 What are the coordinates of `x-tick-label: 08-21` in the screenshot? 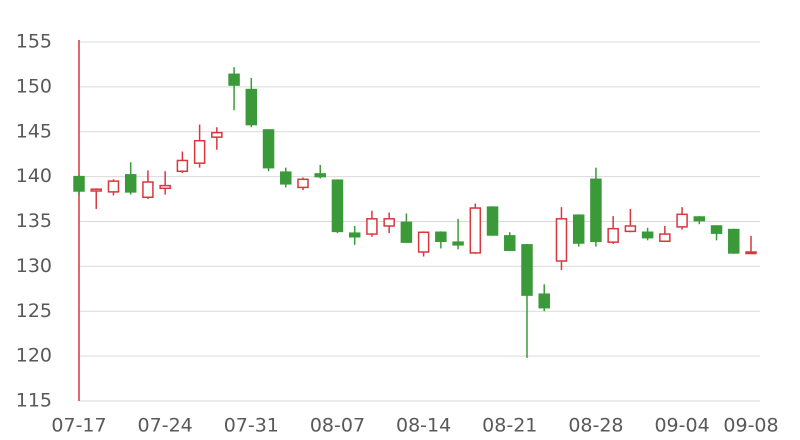 It's located at (509, 426).